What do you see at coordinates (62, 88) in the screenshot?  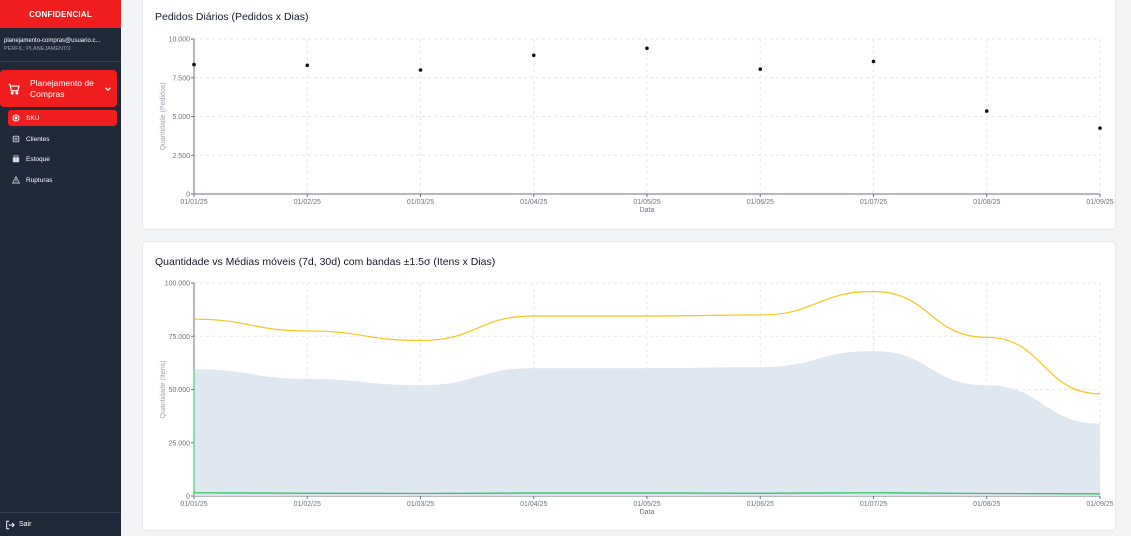 I see `nav-group-label: Planejamento de Compras` at bounding box center [62, 88].